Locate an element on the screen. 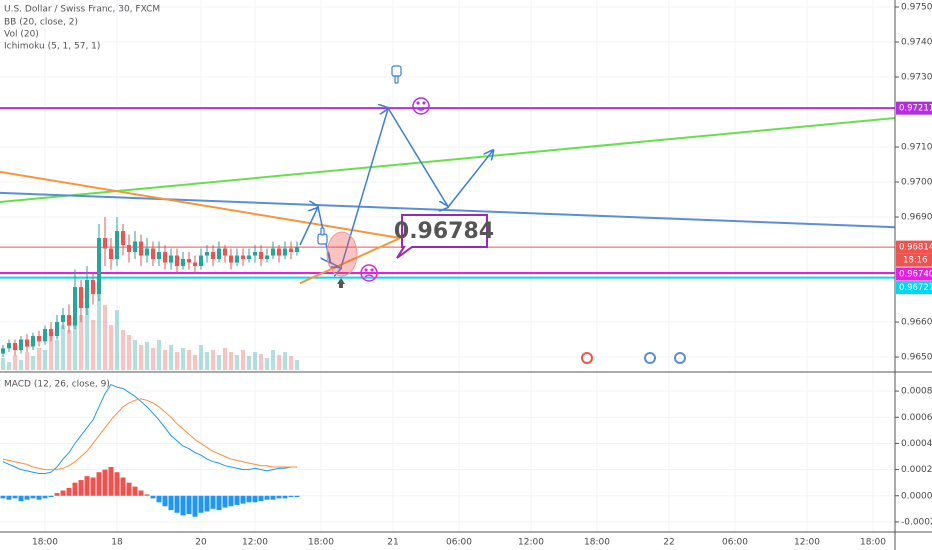  price-badges: 0.97211 0.96814 18:16 0.96740 0.96727 is located at coordinates (914, 198).